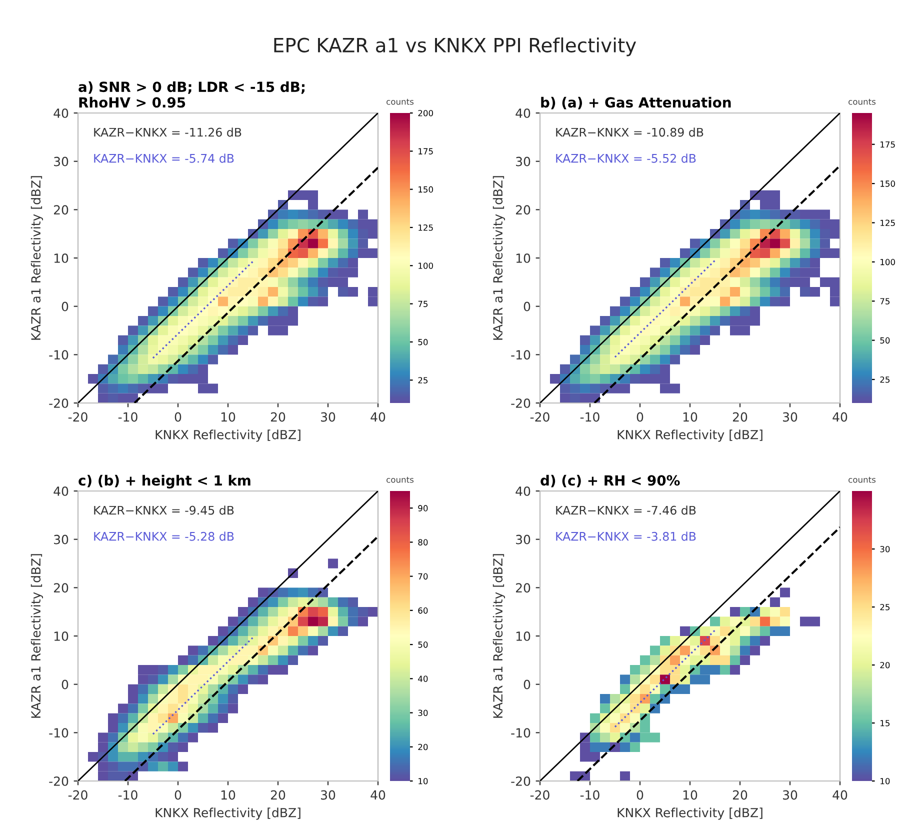  Describe the element at coordinates (168, 132) in the screenshot. I see `annotation: KAZR−KNKX = -11.26 dB` at that location.